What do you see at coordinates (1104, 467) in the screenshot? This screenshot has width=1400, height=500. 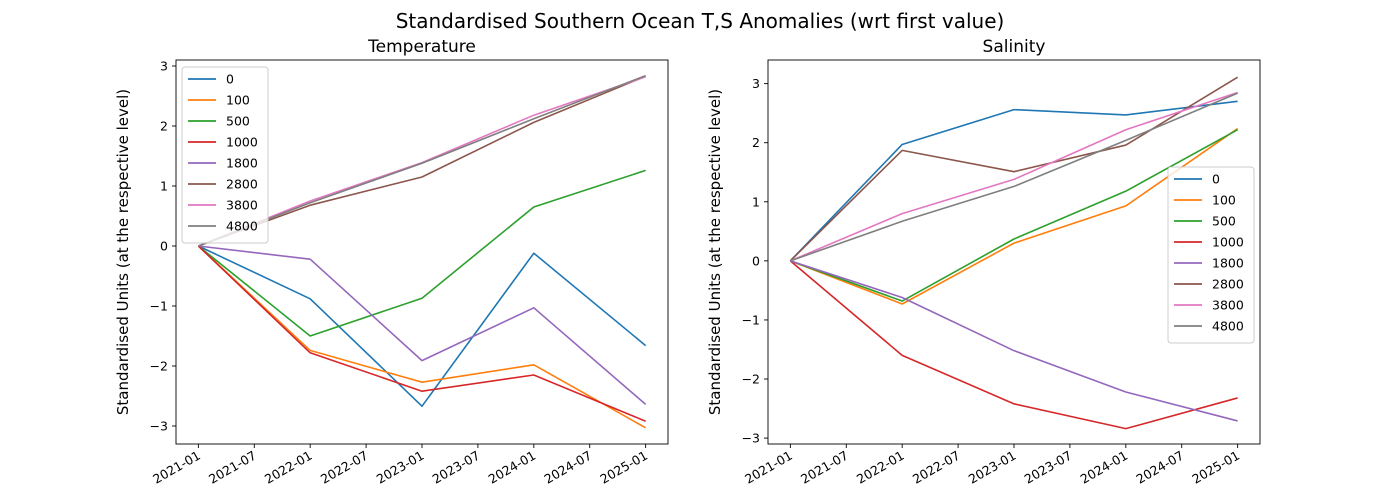 I see `salinity-x-tick-label: 2024-01` at bounding box center [1104, 467].